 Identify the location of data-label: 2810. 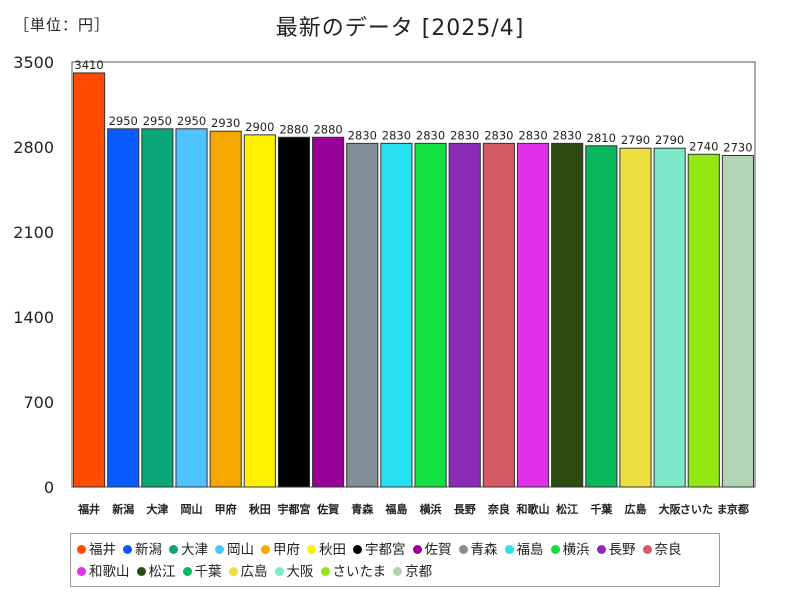
(601, 138).